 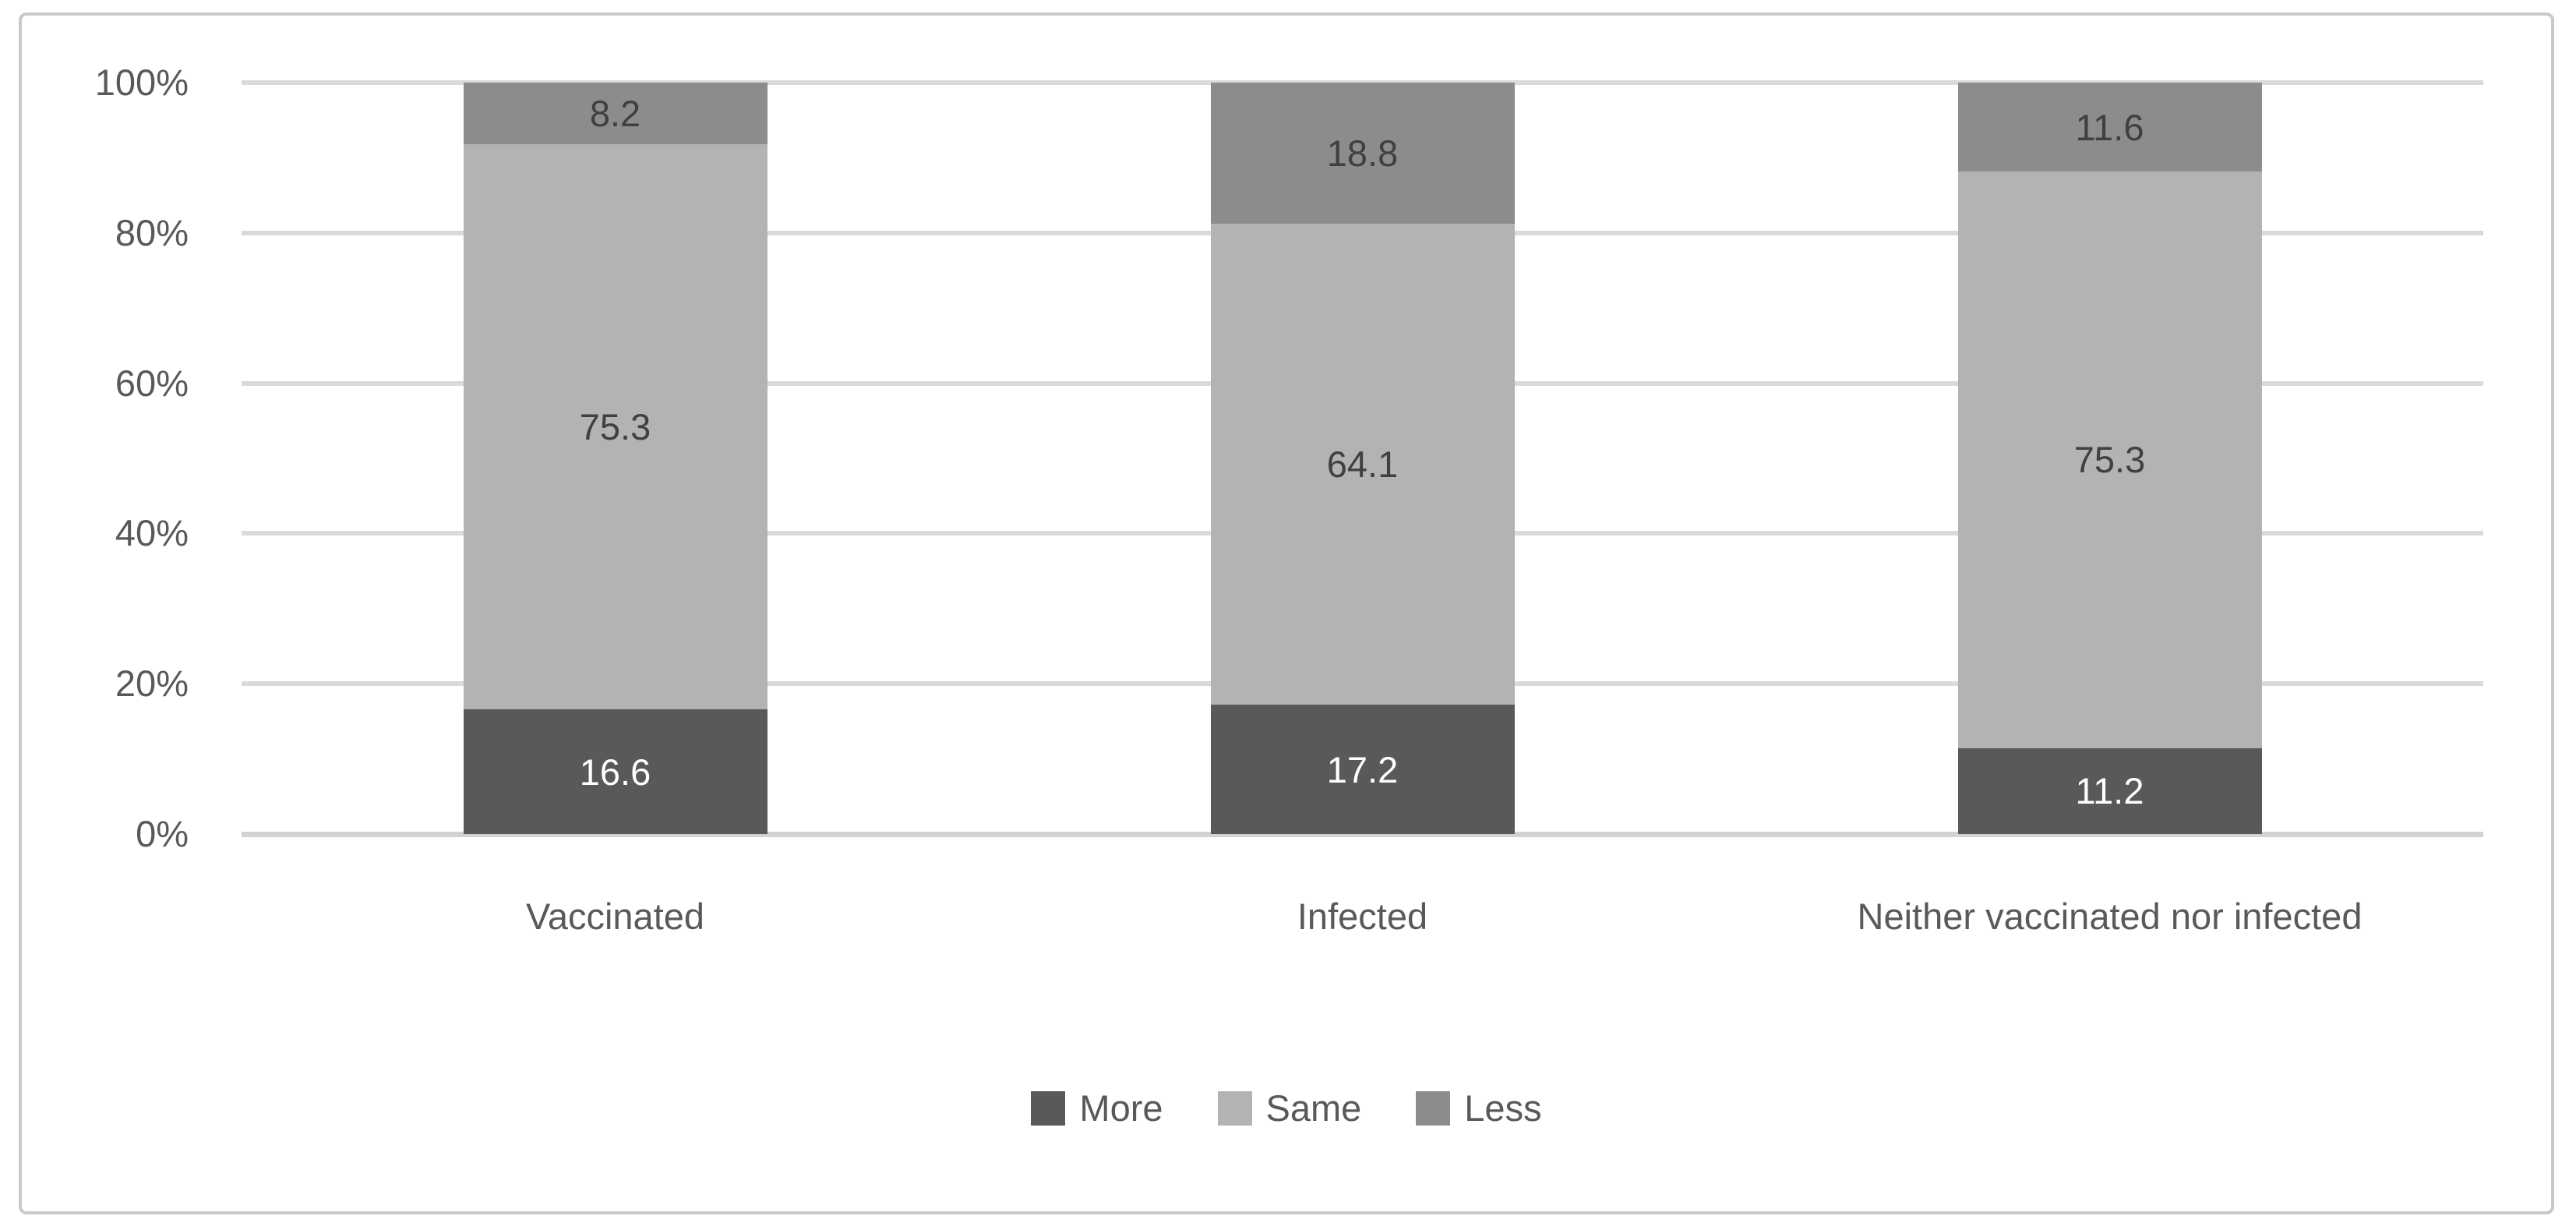 I want to click on data-label-same: 64.1, so click(x=1362, y=465).